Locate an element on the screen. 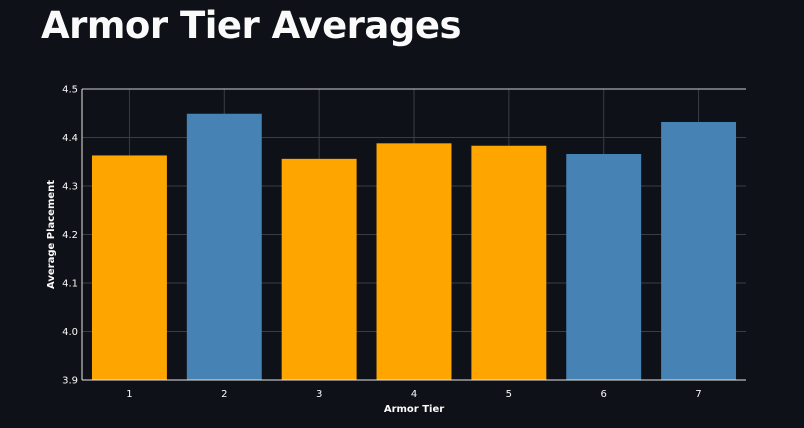 The width and height of the screenshot is (804, 428). y-axis-title: Average Placement is located at coordinates (51, 234).